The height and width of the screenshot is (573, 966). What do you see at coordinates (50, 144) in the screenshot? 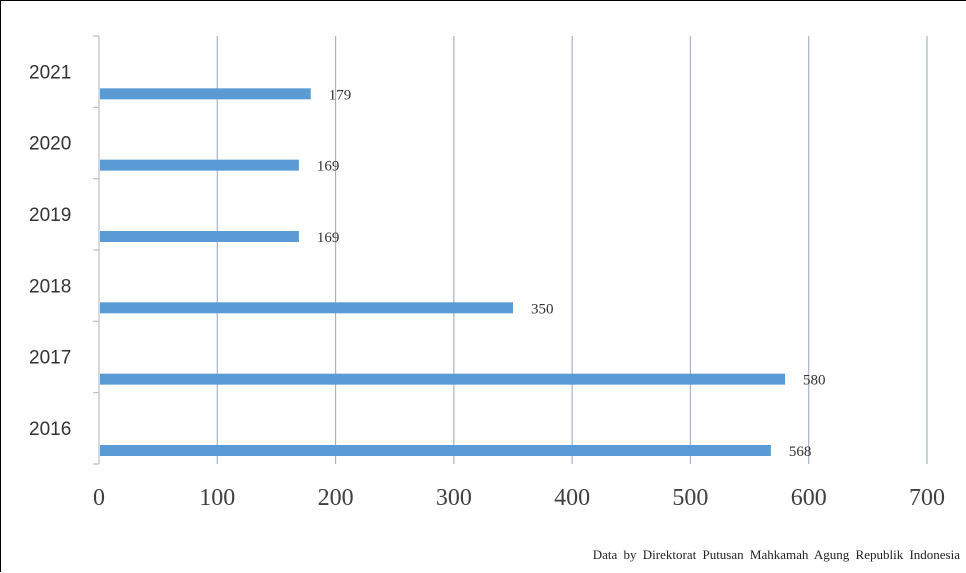
I see `category-label-2020: 2020` at bounding box center [50, 144].